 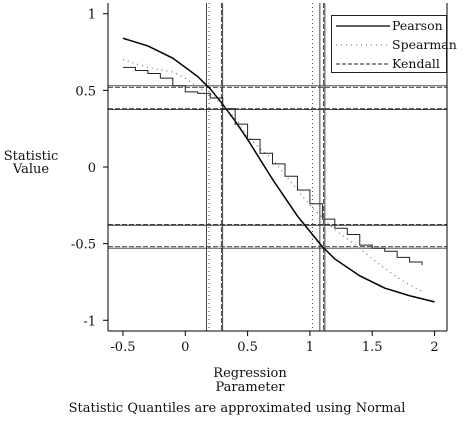 I want to click on legend-item-kendall: Kendall, so click(x=390, y=64).